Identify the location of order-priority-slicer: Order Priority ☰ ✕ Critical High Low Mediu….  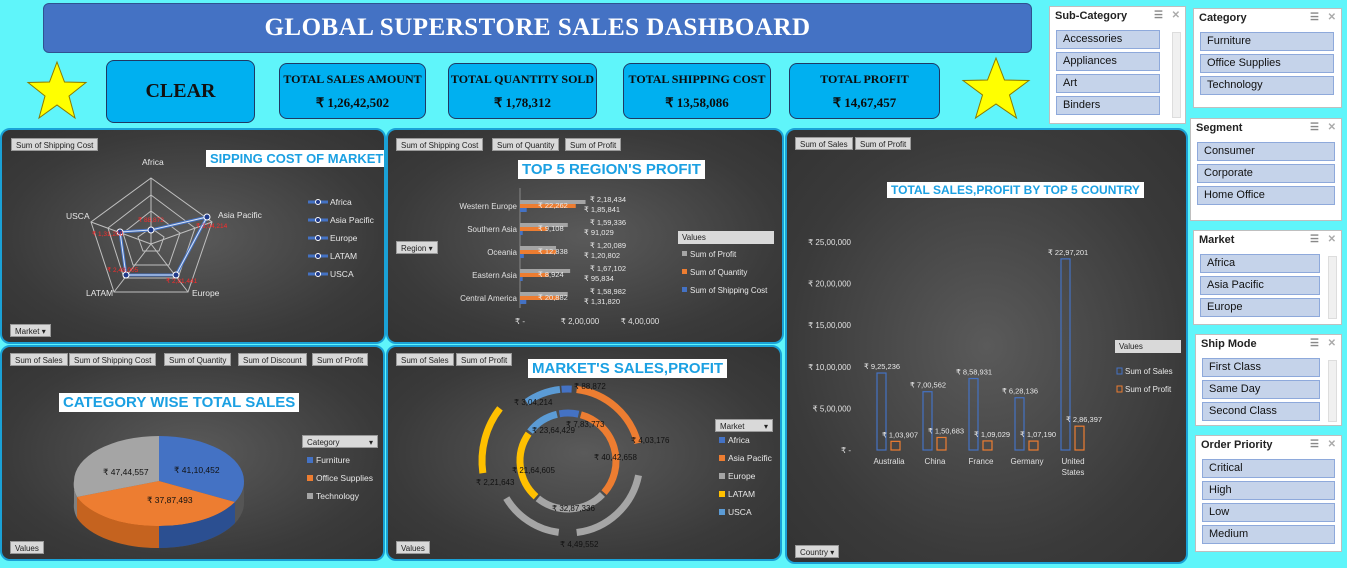
(1268, 493).